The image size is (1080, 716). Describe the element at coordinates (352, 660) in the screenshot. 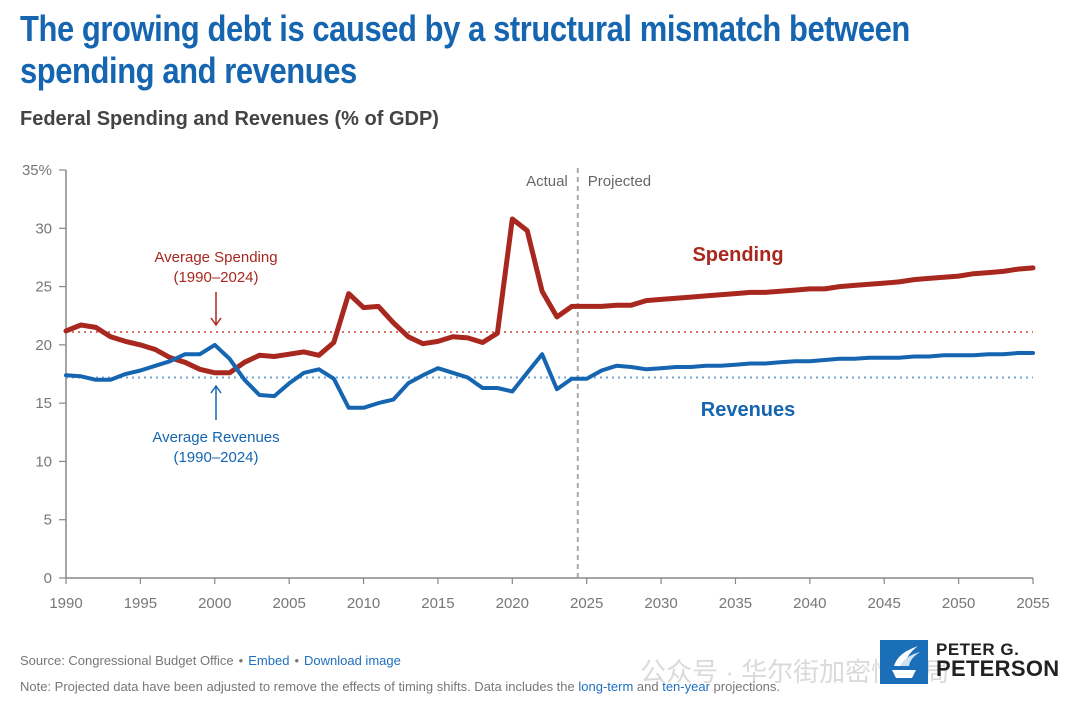

I see `download-image-link: Download image` at that location.